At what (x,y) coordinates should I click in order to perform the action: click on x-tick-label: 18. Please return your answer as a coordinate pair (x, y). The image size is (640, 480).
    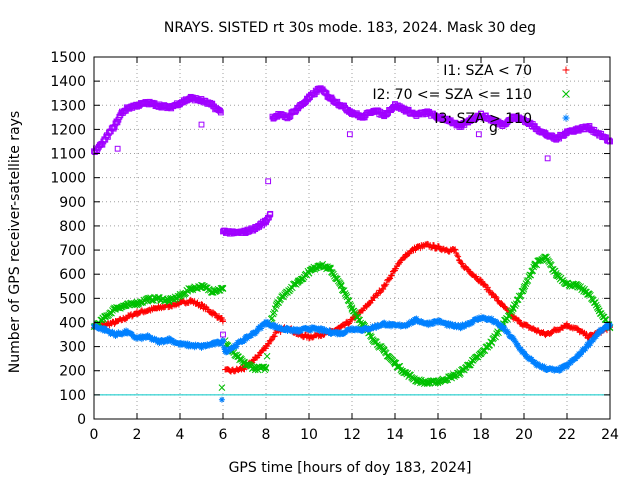
    Looking at the image, I should click on (481, 435).